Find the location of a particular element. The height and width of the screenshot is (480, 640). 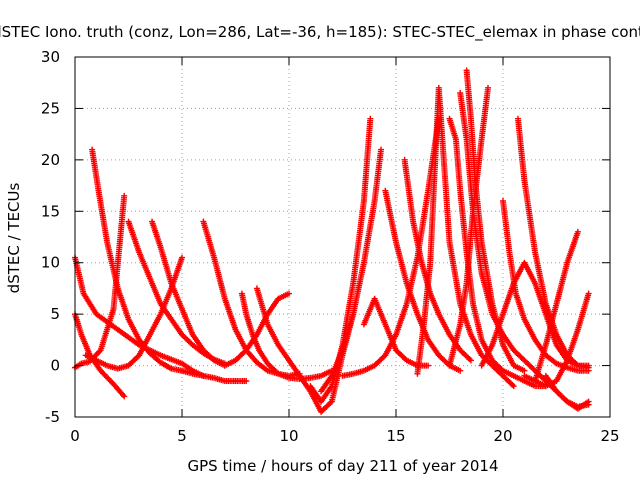

y-tick-label: 0 is located at coordinates (55, 366).